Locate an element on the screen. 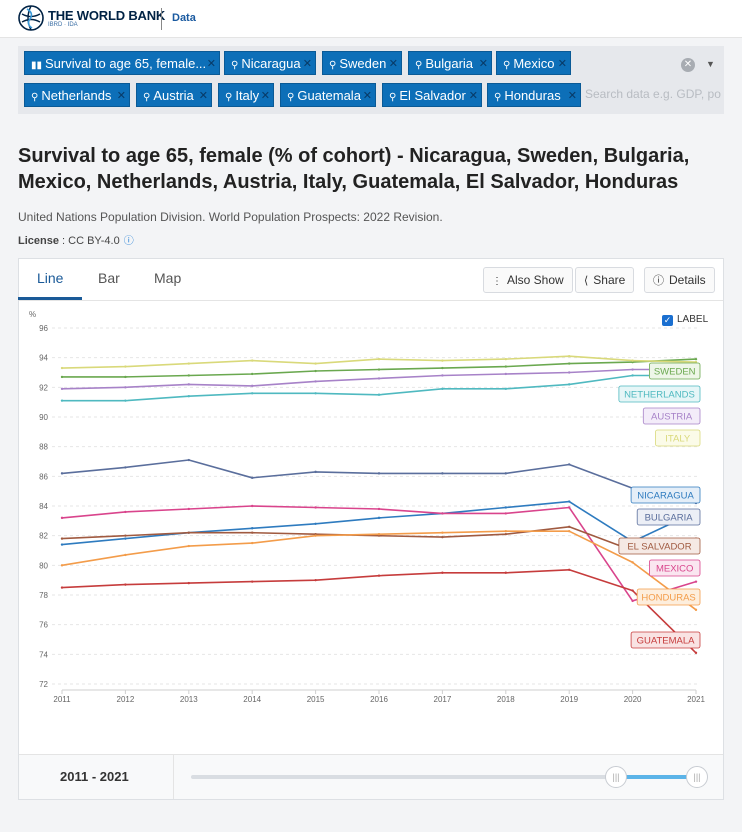 This screenshot has height=832, width=742. also-show-button: ⋮ Also Show is located at coordinates (528, 280).